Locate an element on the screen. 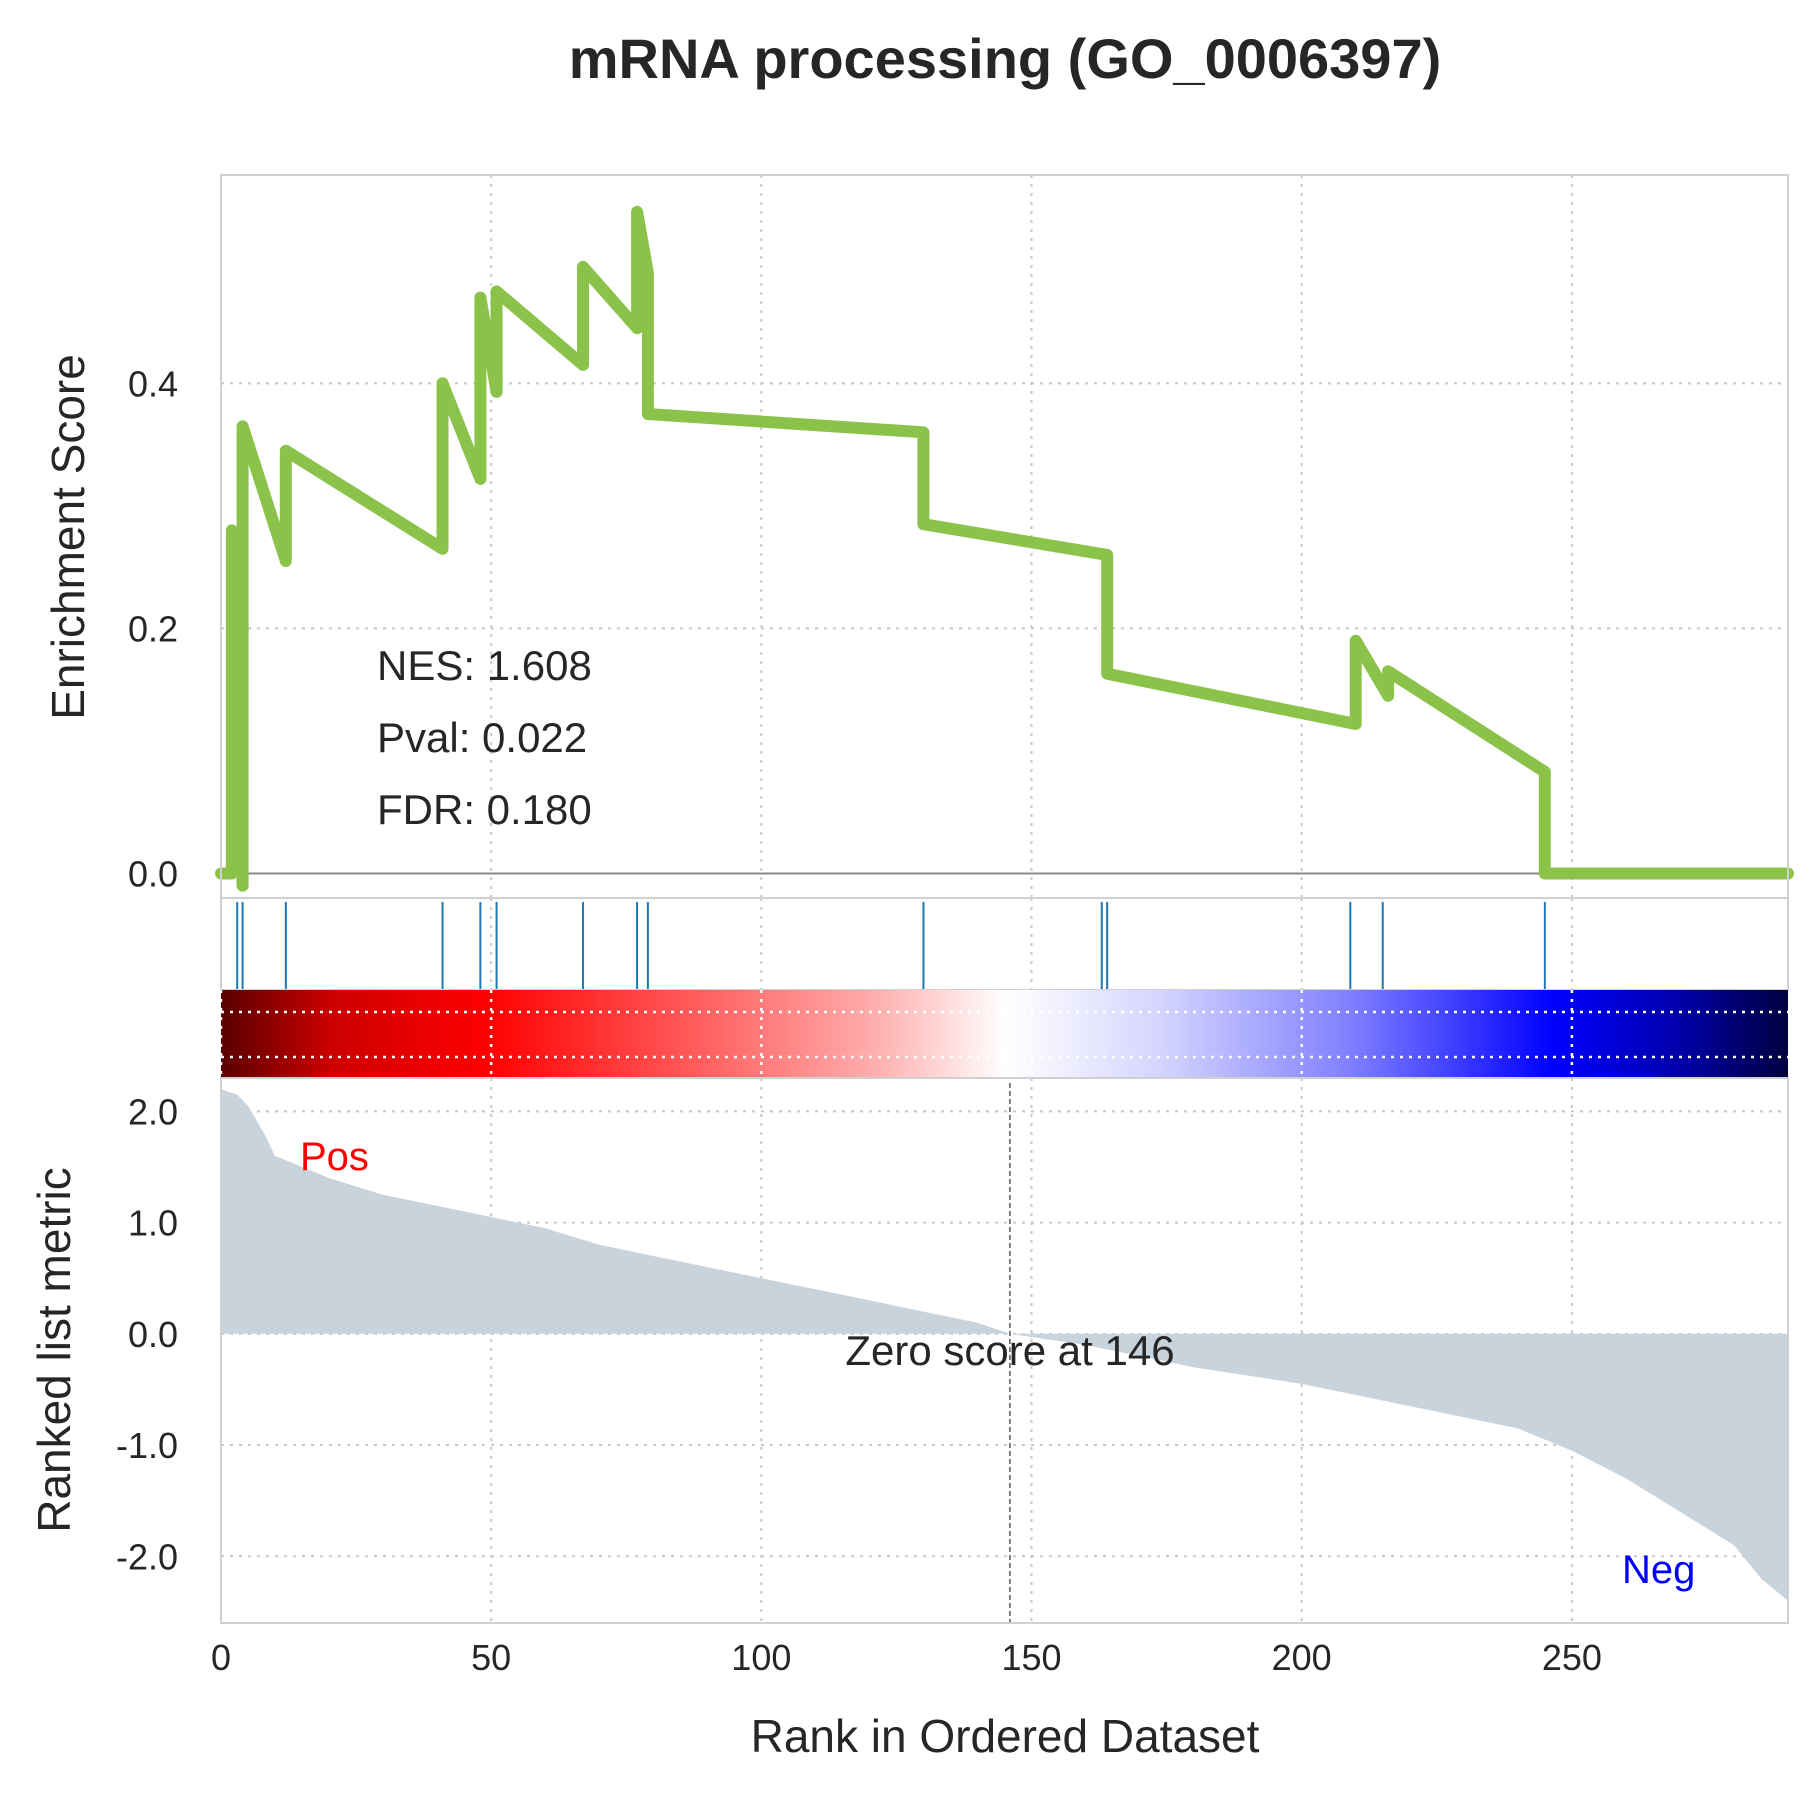 The image size is (1809, 1797). hits-panel-frame is located at coordinates (1004, 944).